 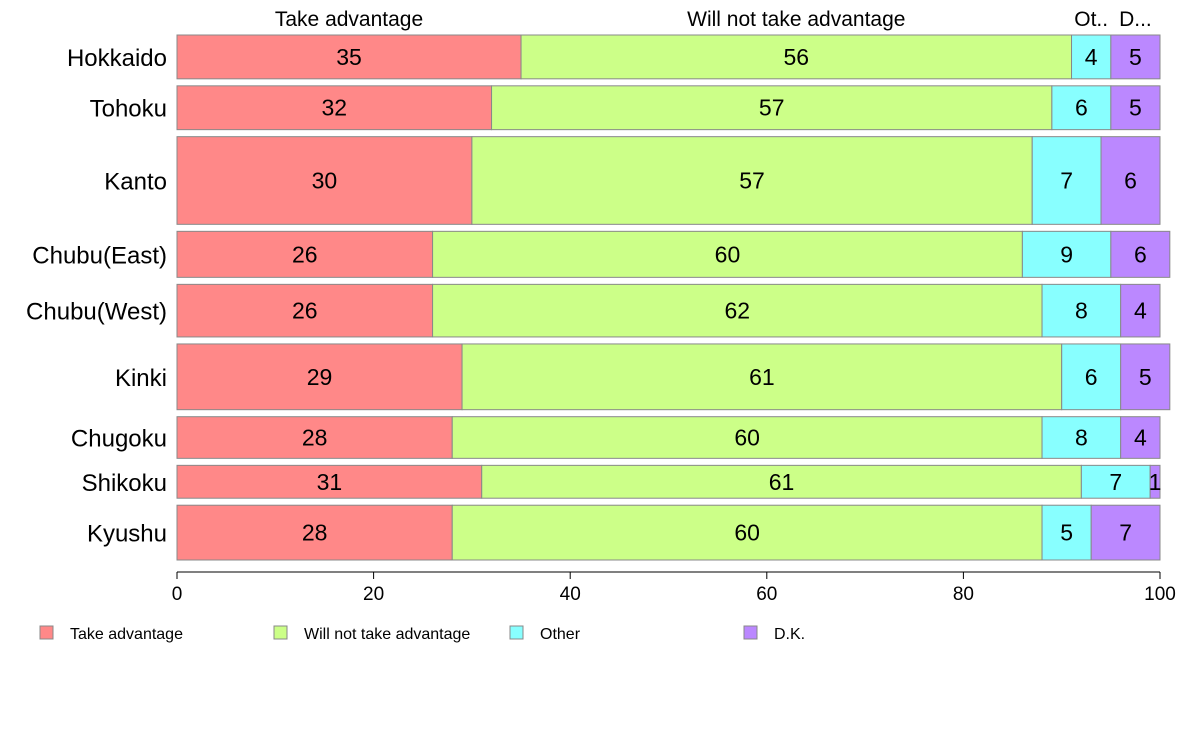 I want to click on category-label: Kanto, so click(x=135, y=181).